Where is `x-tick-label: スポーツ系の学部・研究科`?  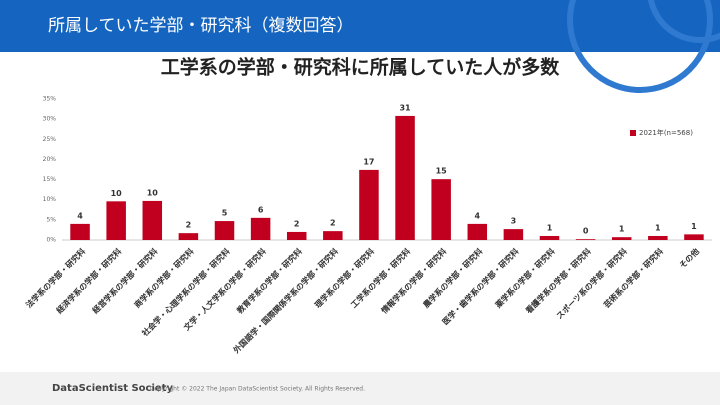
x-tick-label: スポーツ系の学部・研究科 is located at coordinates (591, 283).